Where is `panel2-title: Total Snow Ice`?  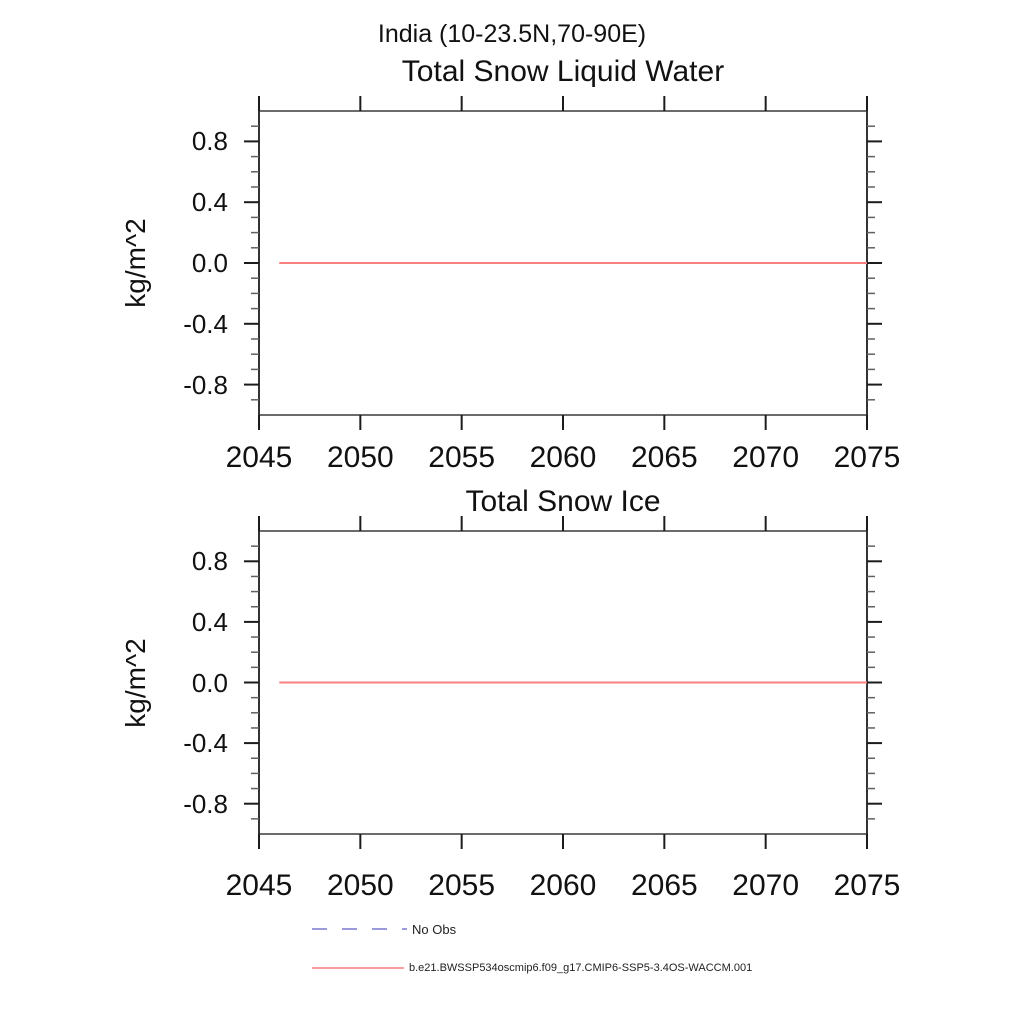
panel2-title: Total Snow Ice is located at coordinates (563, 501).